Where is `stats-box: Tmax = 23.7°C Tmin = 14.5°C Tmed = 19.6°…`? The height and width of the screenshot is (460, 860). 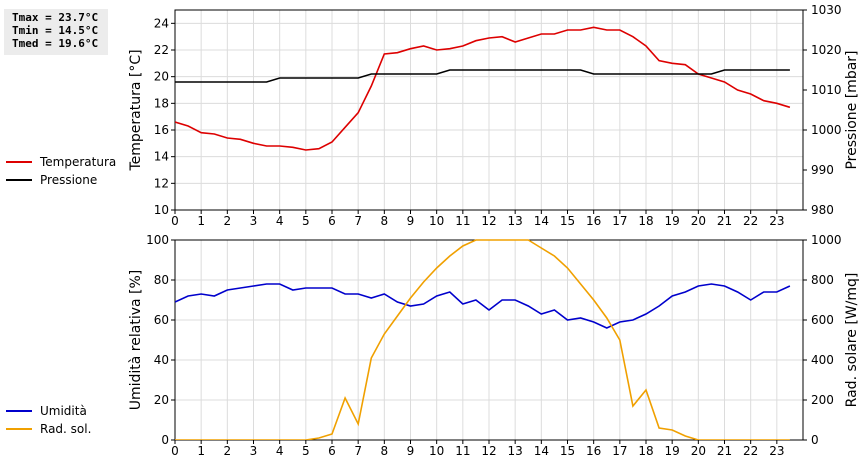 stats-box: Tmax = 23.7°C Tmin = 14.5°C Tmed = 19.6°… is located at coordinates (56, 32).